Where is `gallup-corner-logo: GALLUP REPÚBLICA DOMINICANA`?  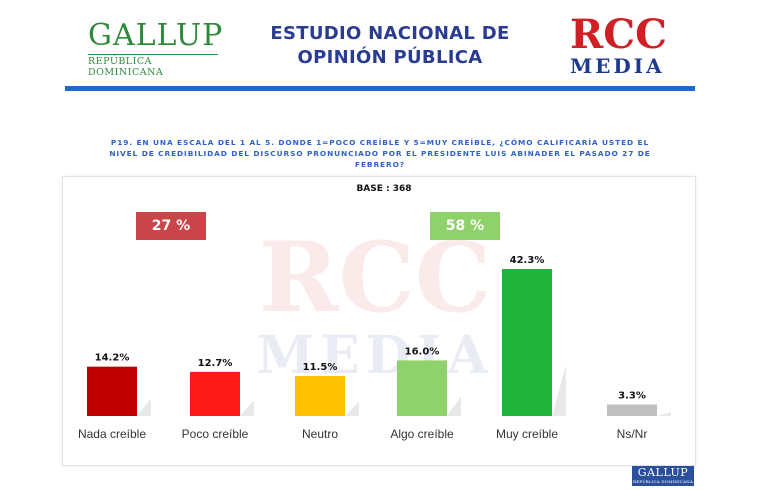
gallup-corner-logo: GALLUP REPÚBLICA DOMINICANA is located at coordinates (663, 476).